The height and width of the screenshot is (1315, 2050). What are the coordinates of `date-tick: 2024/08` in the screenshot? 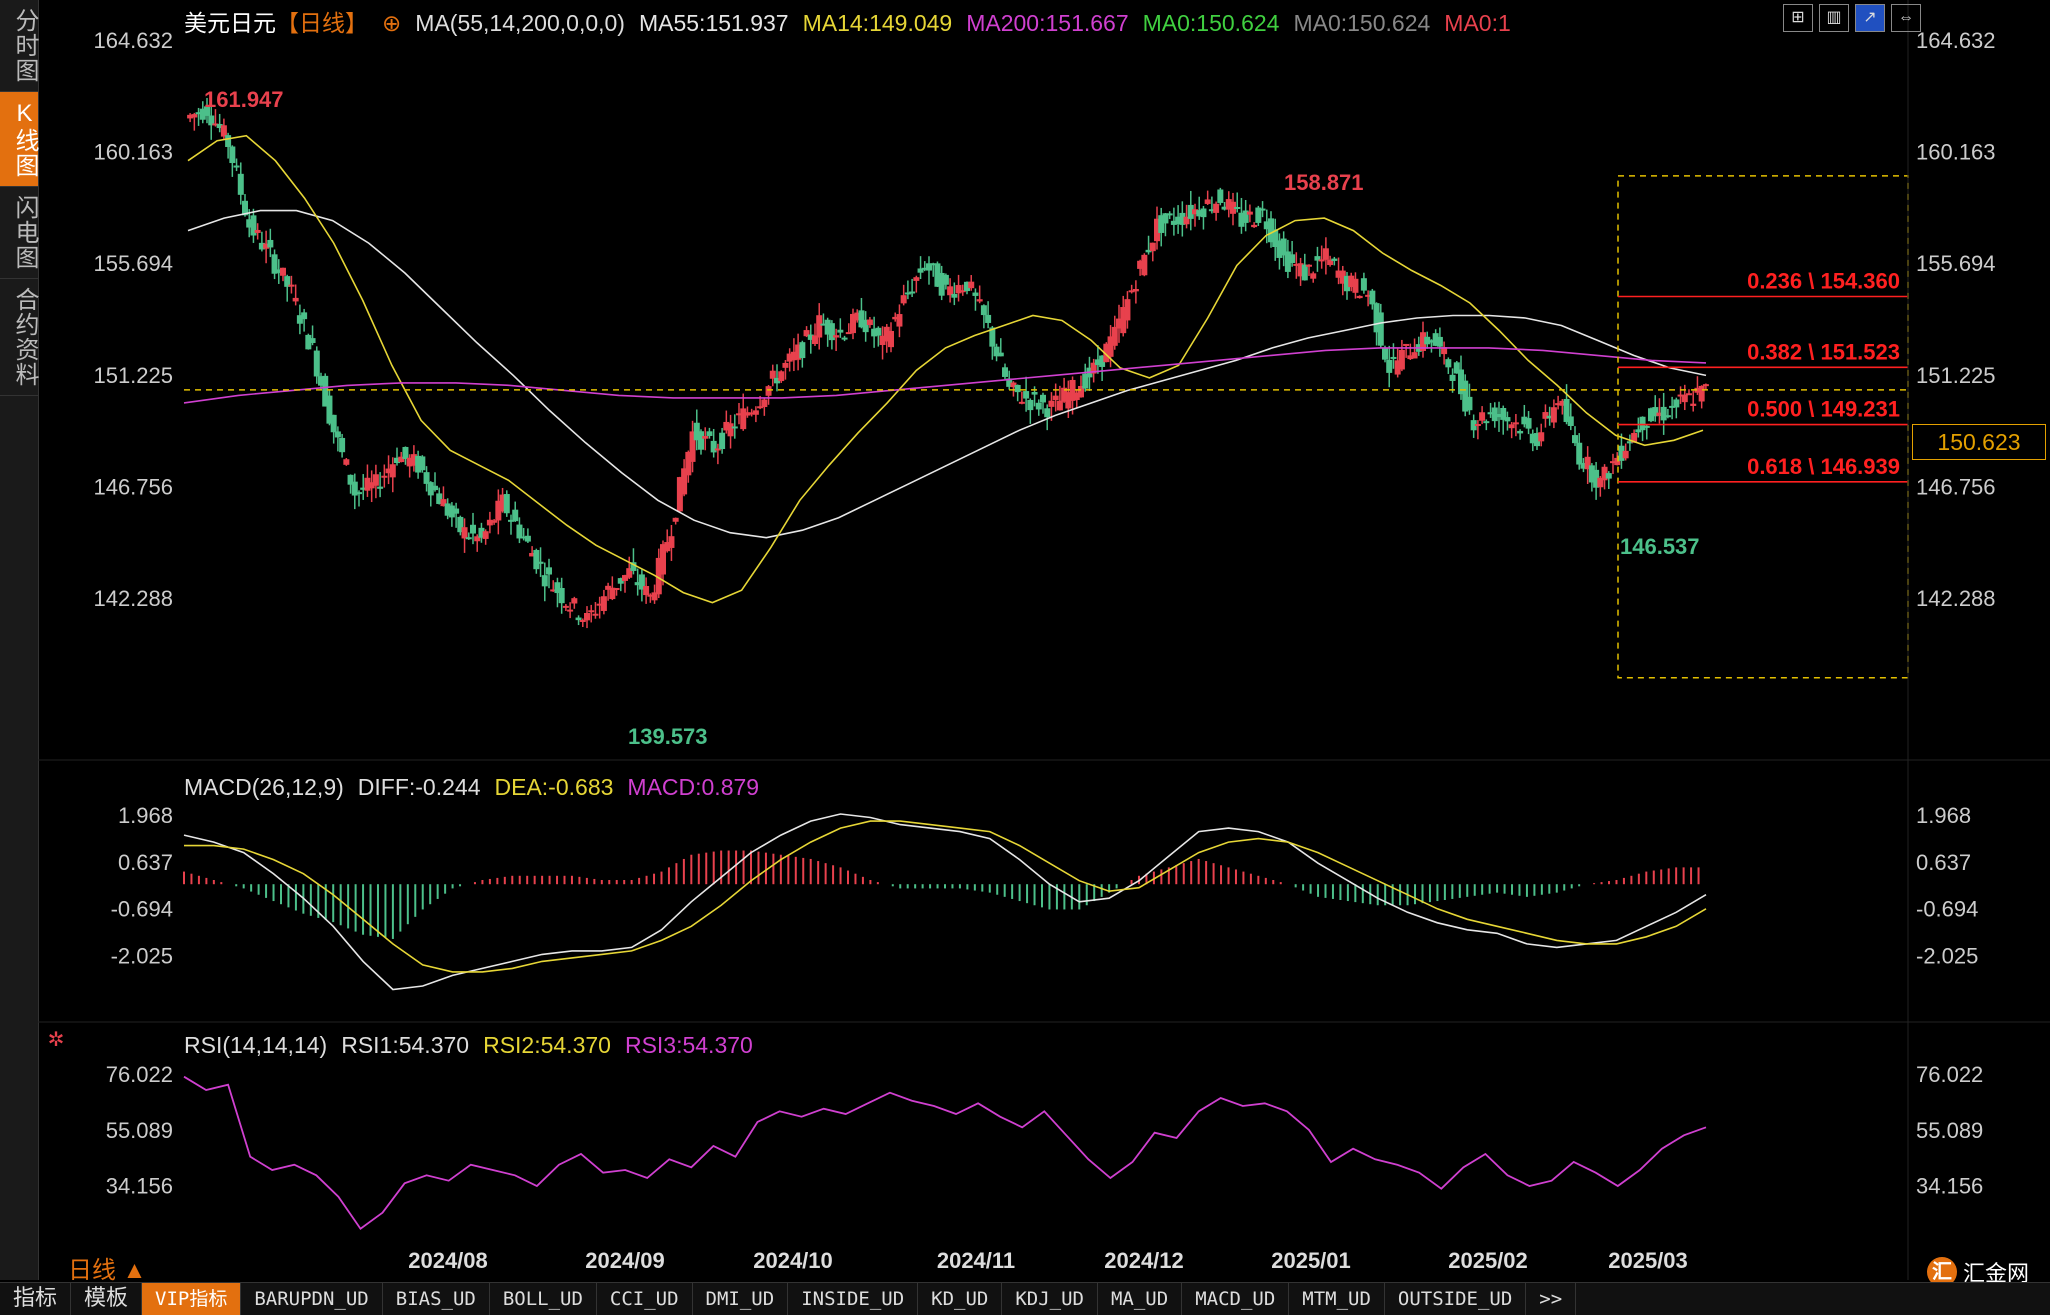 It's located at (448, 1260).